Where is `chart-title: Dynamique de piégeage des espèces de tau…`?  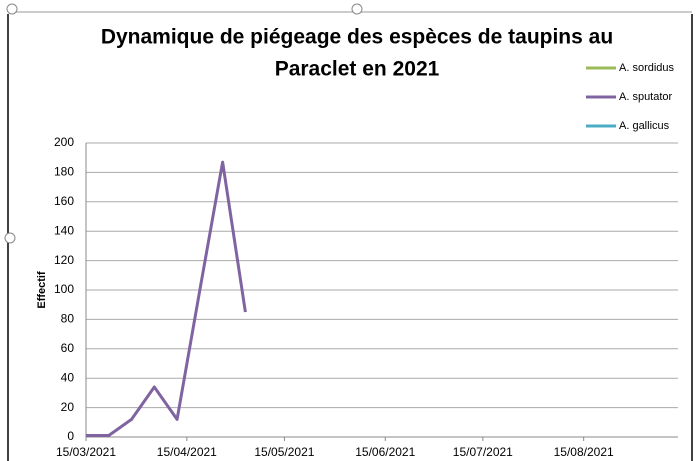 chart-title: Dynamique de piégeage des espèces de tau… is located at coordinates (357, 37).